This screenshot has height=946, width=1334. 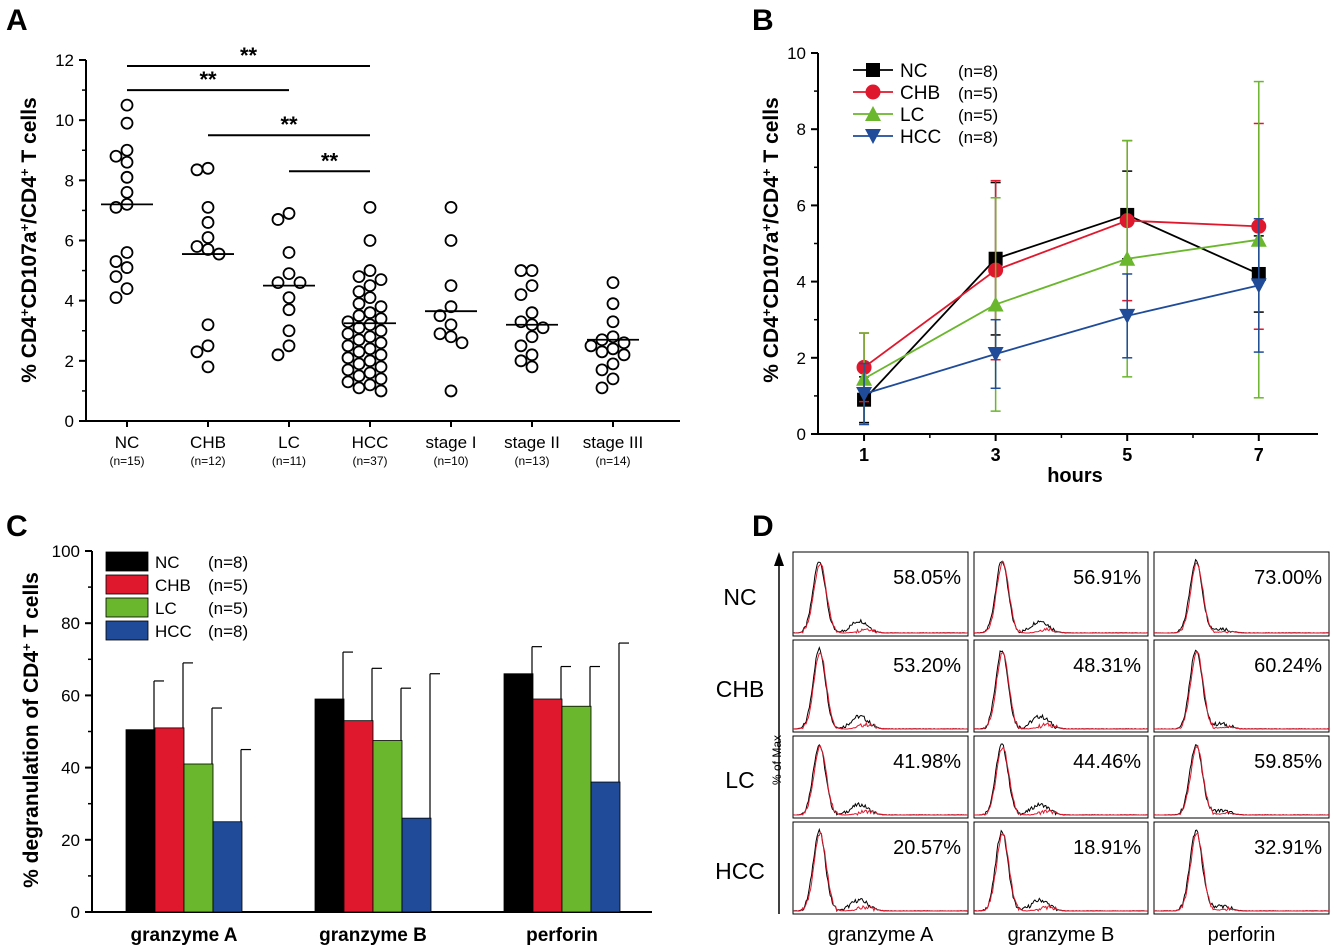 What do you see at coordinates (777, 760) in the screenshot?
I see `panel-d-y-label: % of Max` at bounding box center [777, 760].